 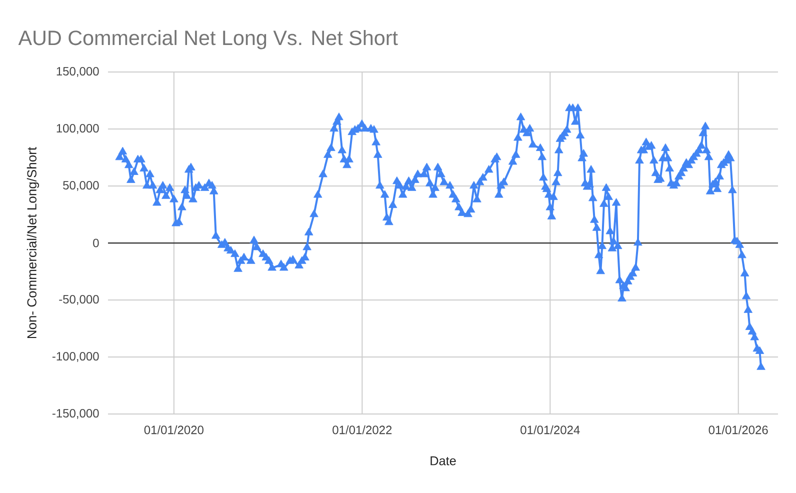 What do you see at coordinates (77, 129) in the screenshot?
I see `y-tick-label: 100,000` at bounding box center [77, 129].